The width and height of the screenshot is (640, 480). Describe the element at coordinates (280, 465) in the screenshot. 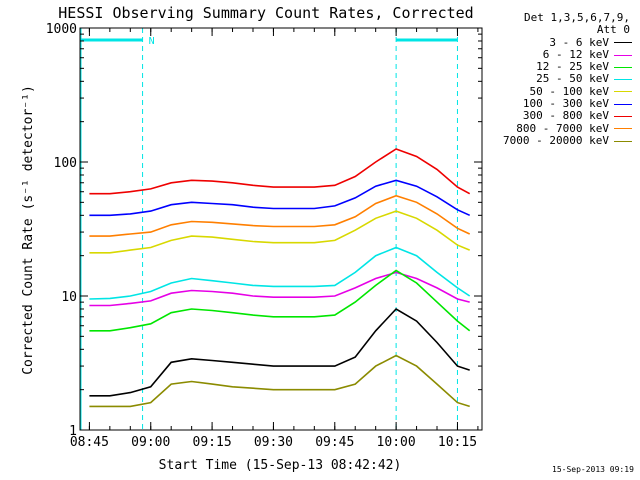

I see `x-axis-label: Start Time (15-Sep-13 08:42:42)` at that location.